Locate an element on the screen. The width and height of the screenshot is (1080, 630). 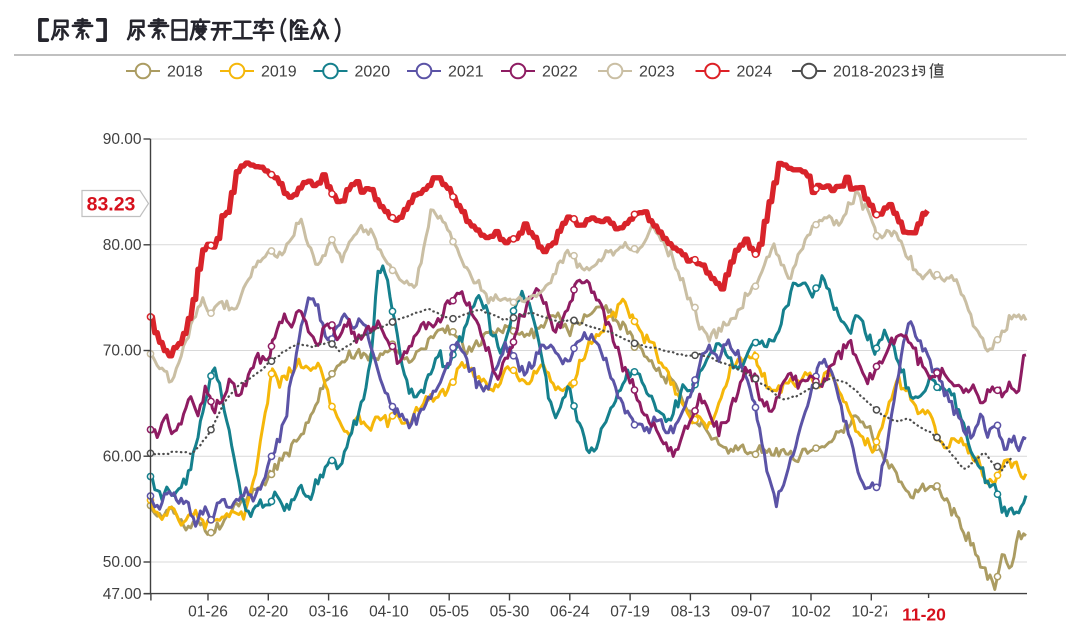
svg-text: 60.00 is located at coordinates (122, 456).